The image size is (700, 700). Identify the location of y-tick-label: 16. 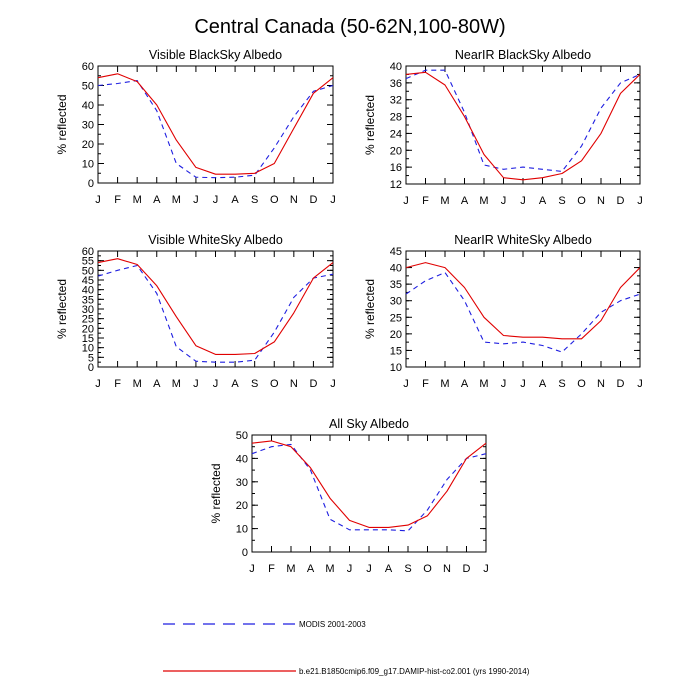
(396, 168).